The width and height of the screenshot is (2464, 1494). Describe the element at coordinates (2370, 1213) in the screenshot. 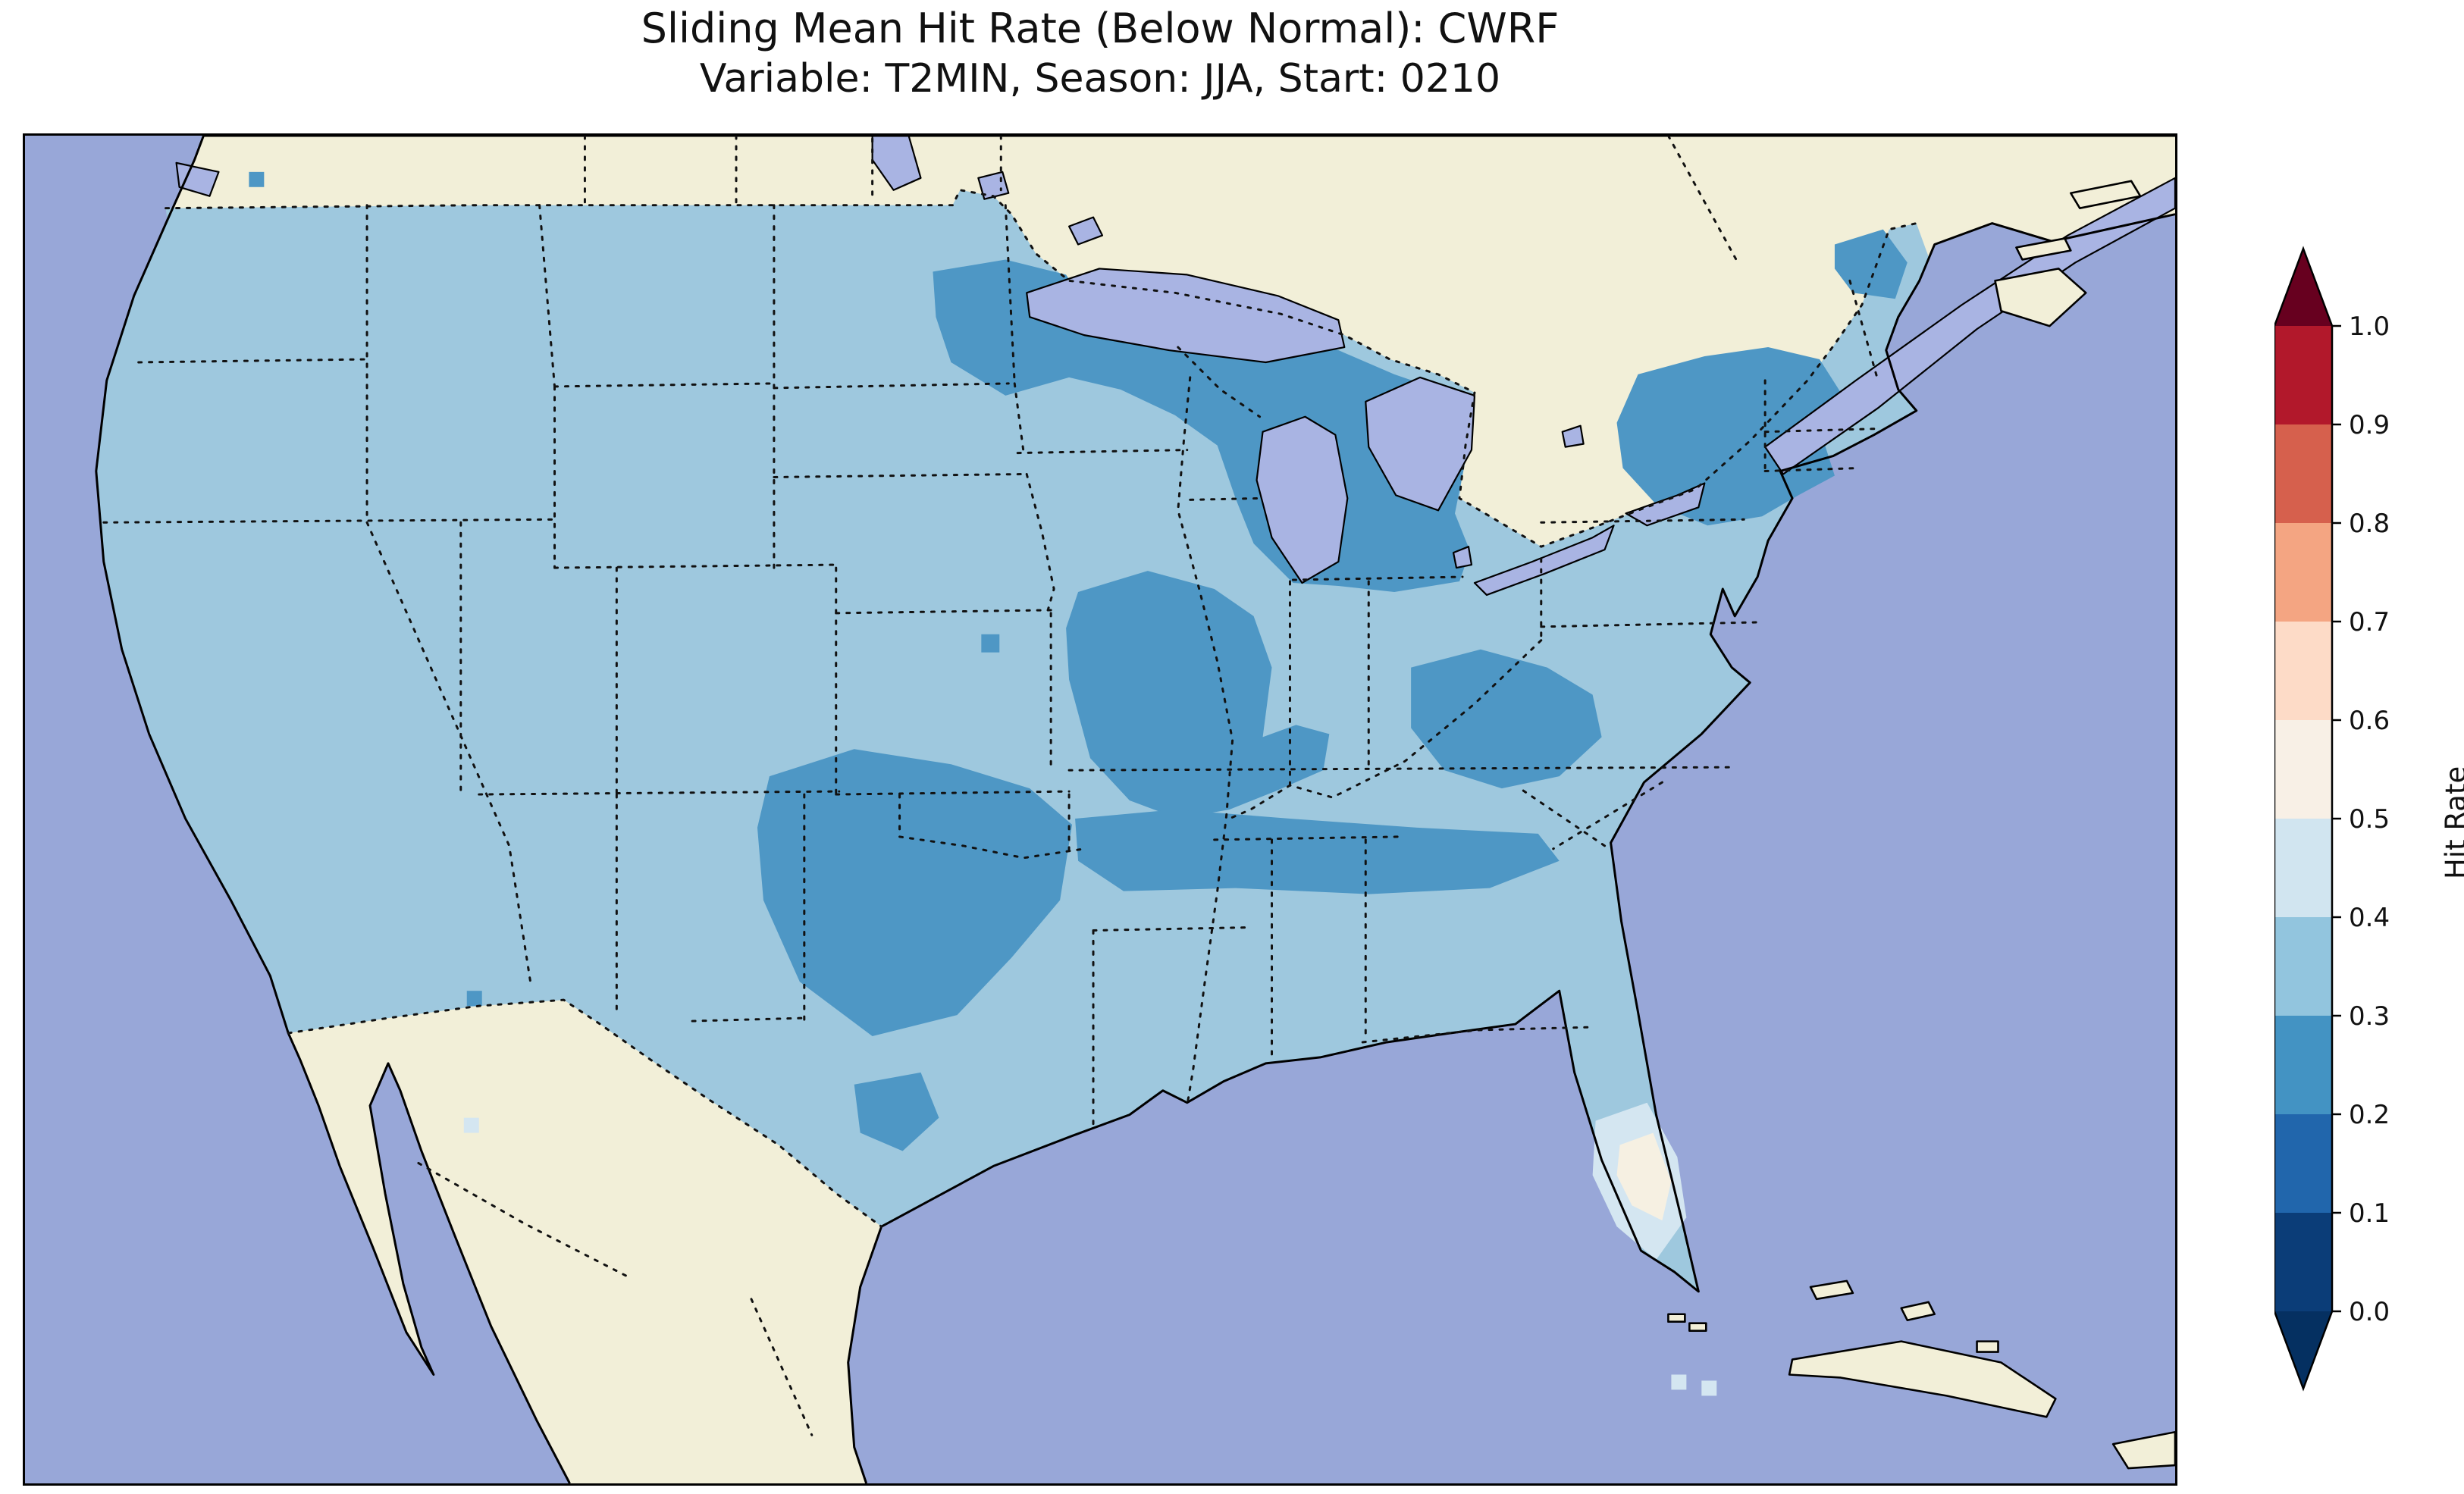

I see `colorbar-tick: 0.1` at that location.